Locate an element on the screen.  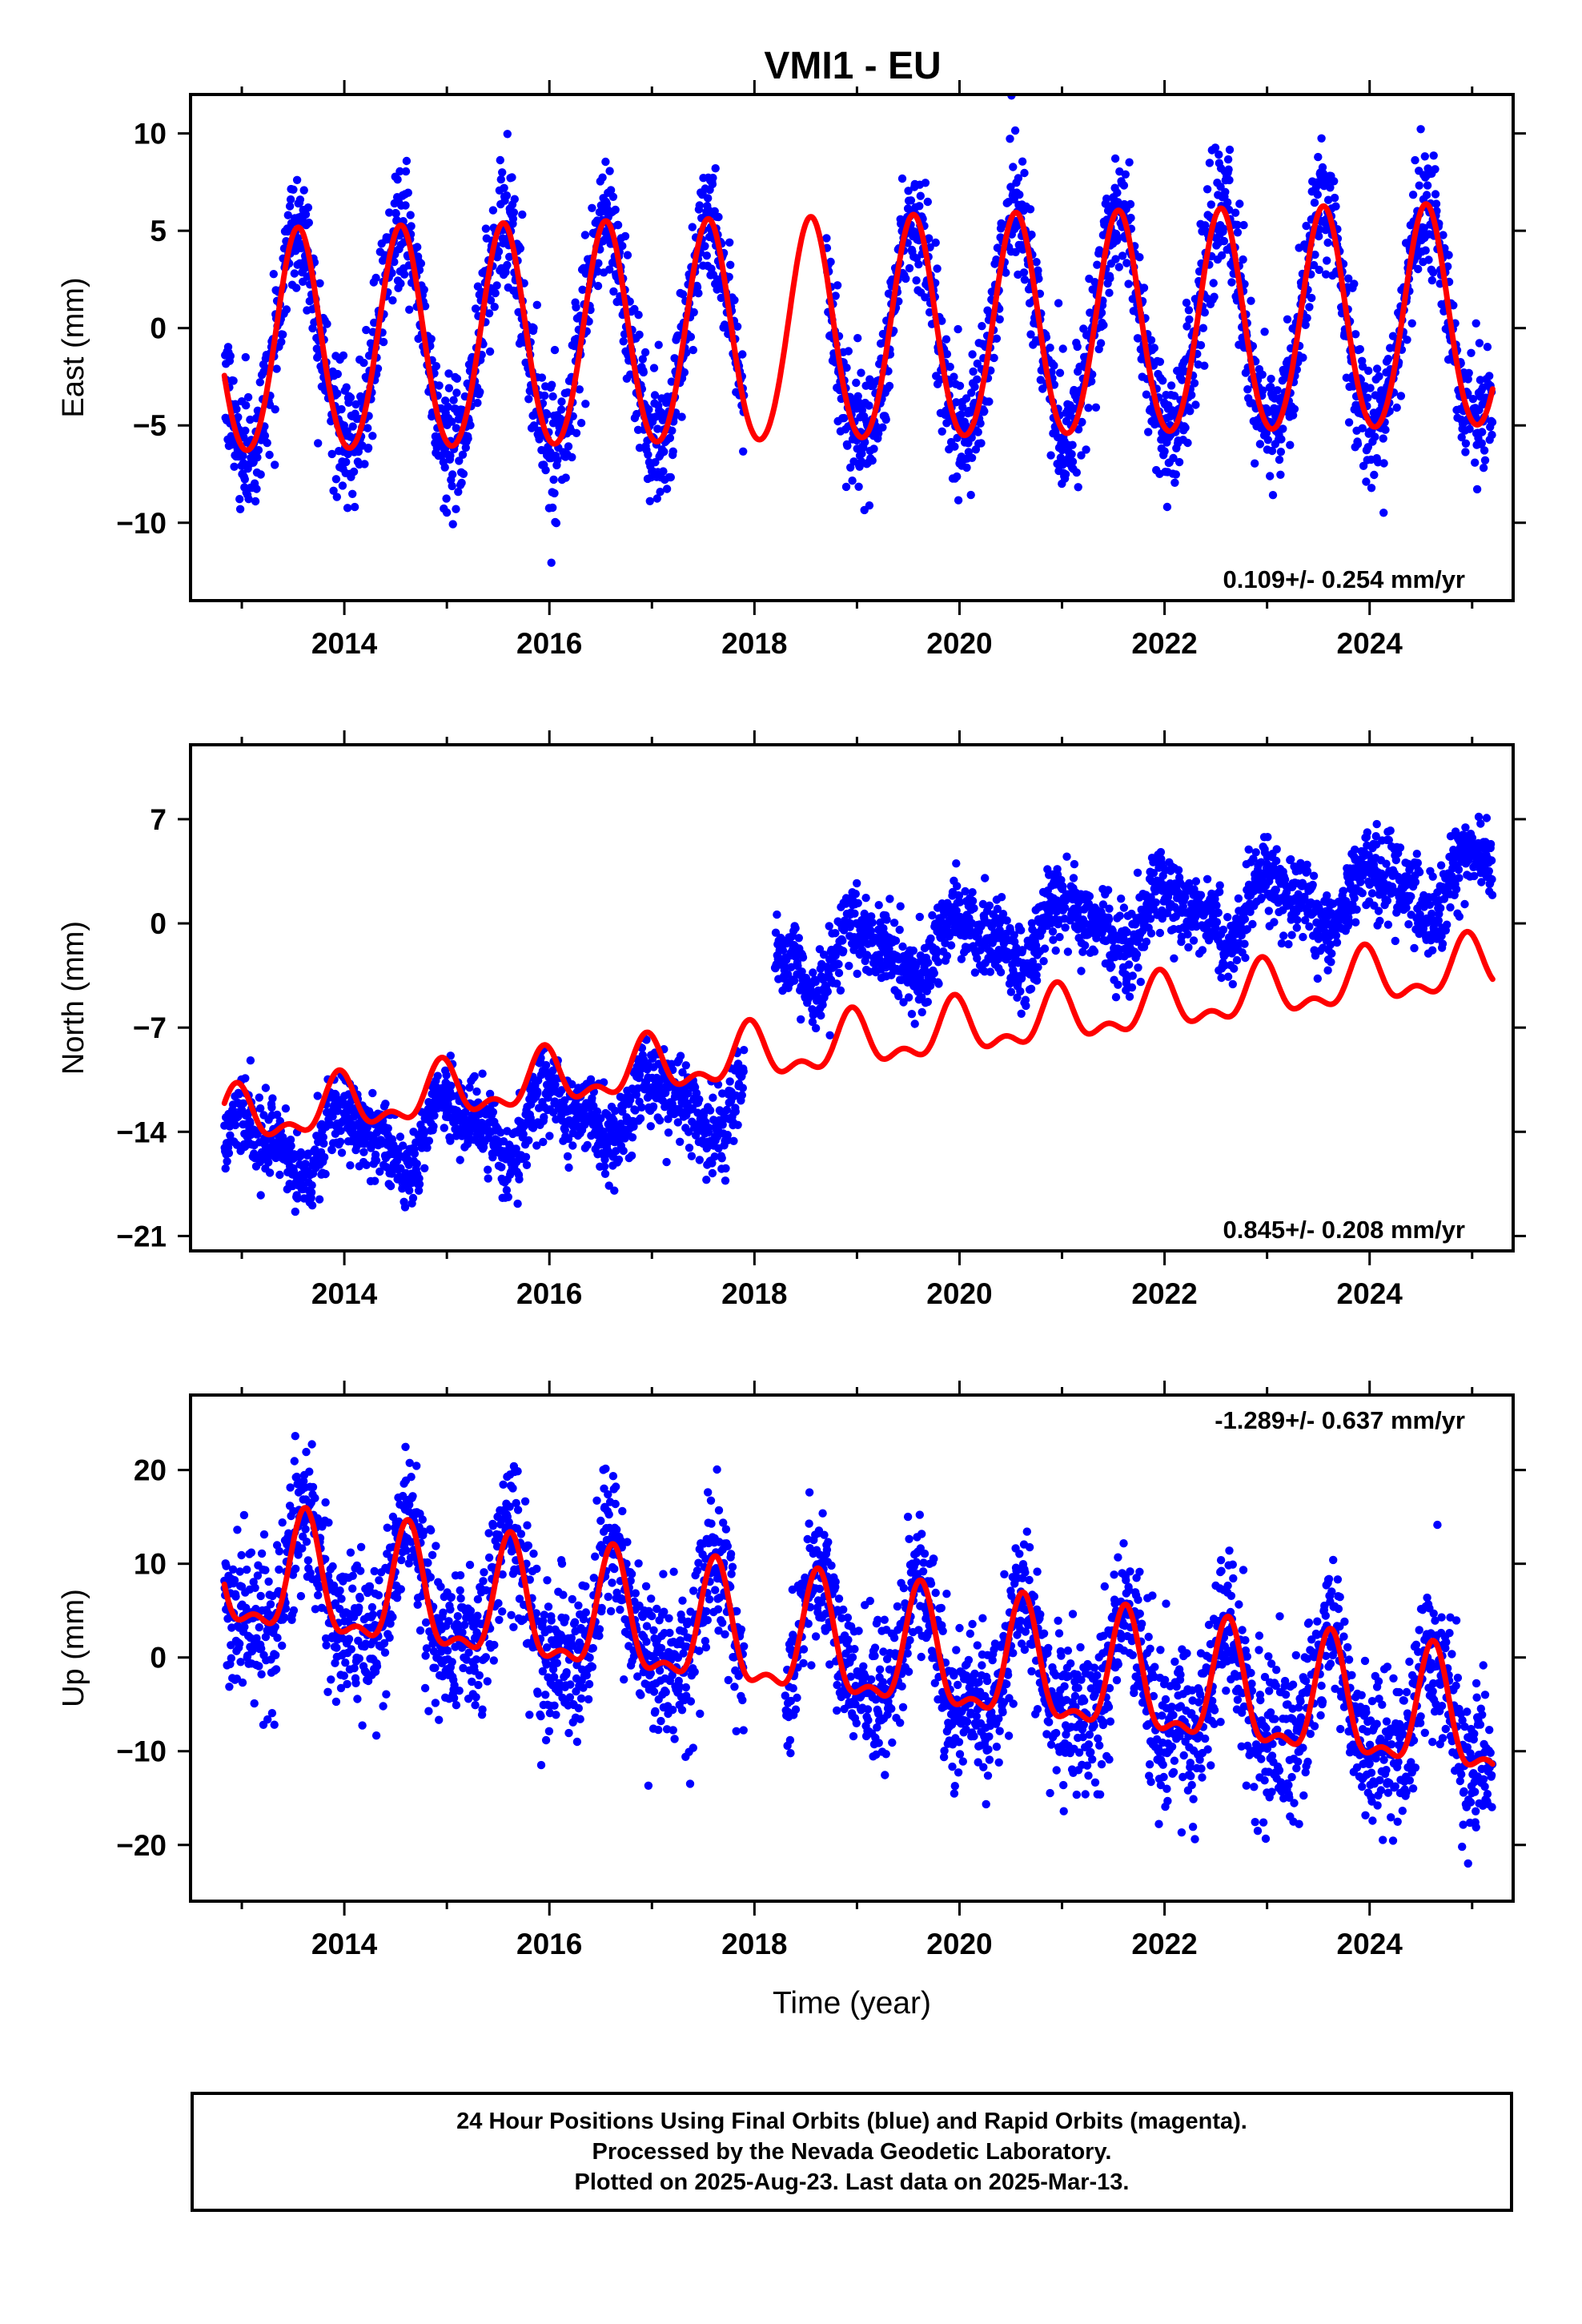
x-tick-label: 2014 is located at coordinates (344, 644).